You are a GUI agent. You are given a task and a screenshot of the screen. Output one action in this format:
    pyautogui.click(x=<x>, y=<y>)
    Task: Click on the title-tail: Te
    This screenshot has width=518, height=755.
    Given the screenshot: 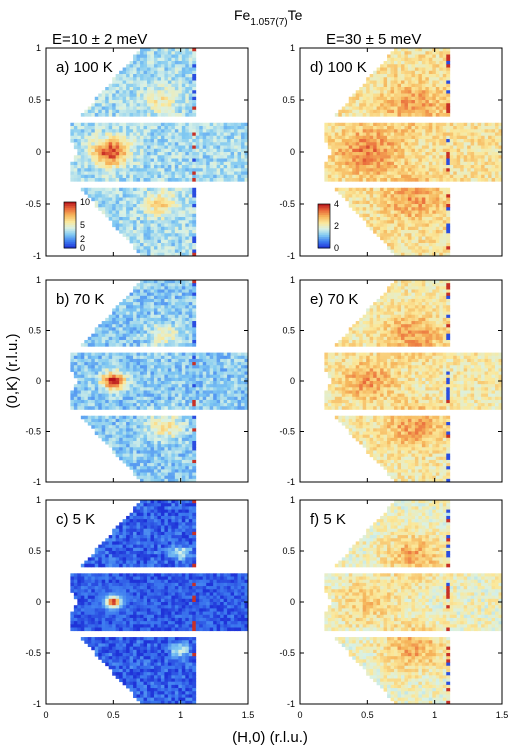 What is the action you would take?
    pyautogui.click(x=295, y=15)
    